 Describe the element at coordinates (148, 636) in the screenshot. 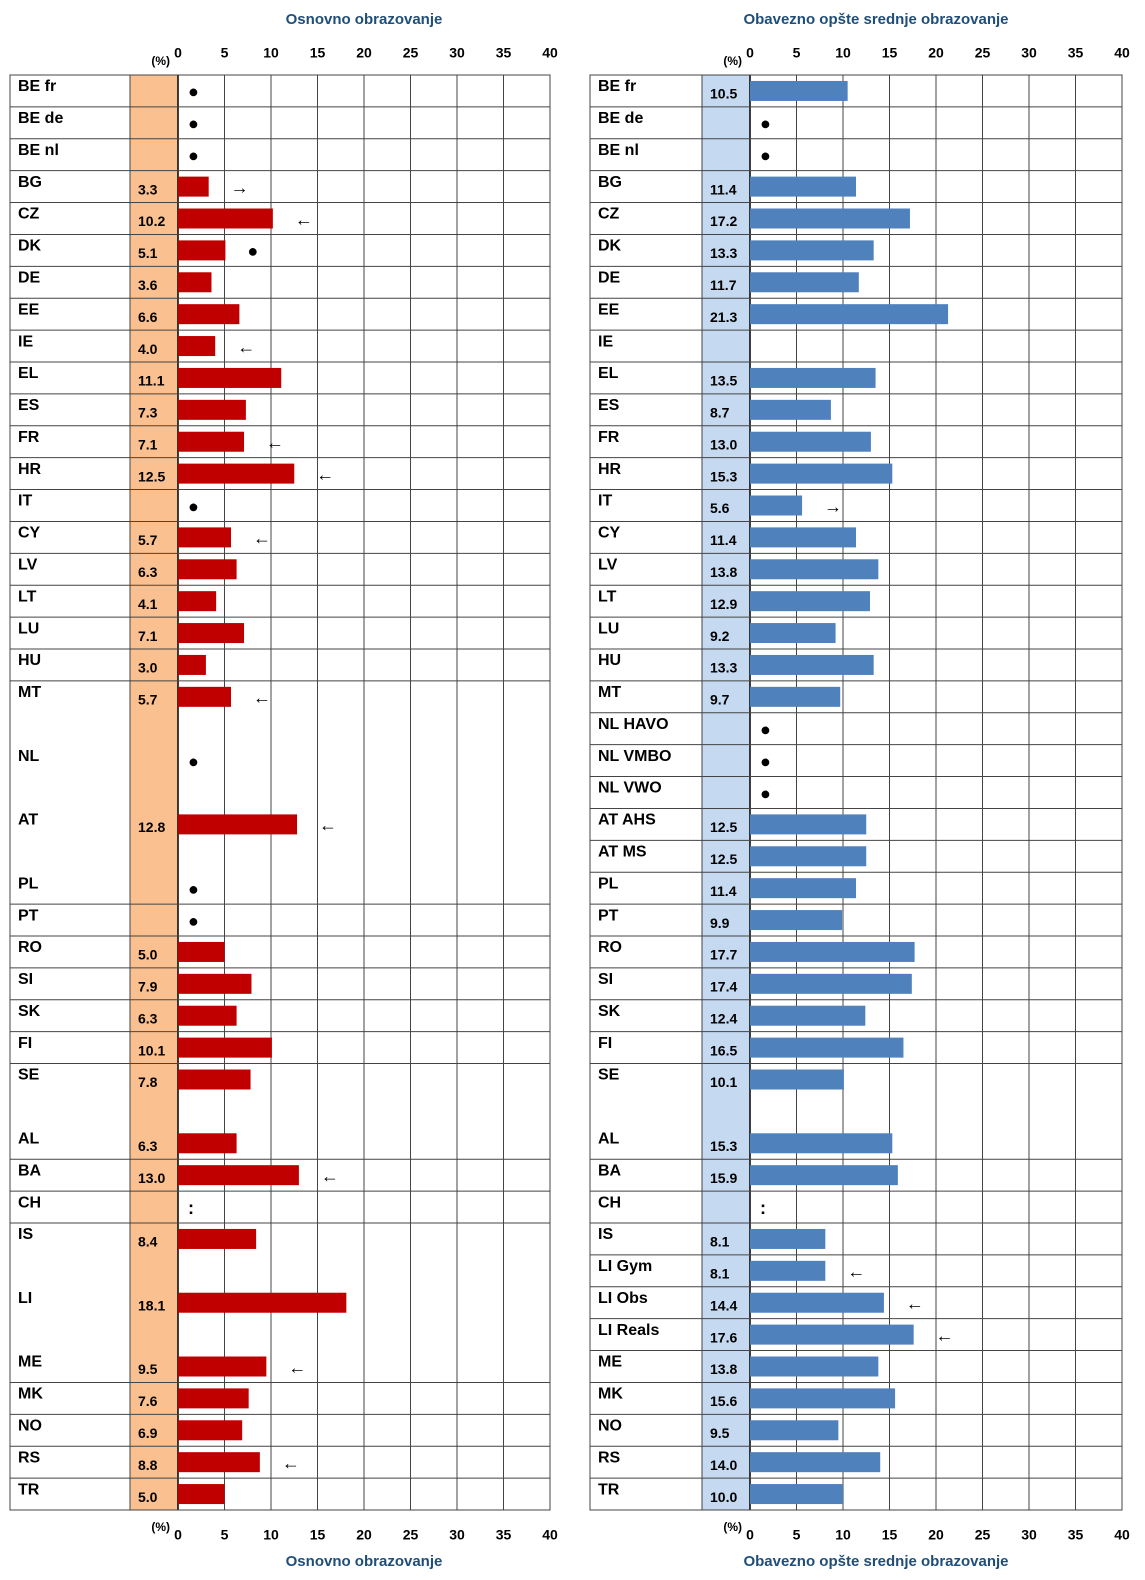

I see `value-label: 7.1` at that location.